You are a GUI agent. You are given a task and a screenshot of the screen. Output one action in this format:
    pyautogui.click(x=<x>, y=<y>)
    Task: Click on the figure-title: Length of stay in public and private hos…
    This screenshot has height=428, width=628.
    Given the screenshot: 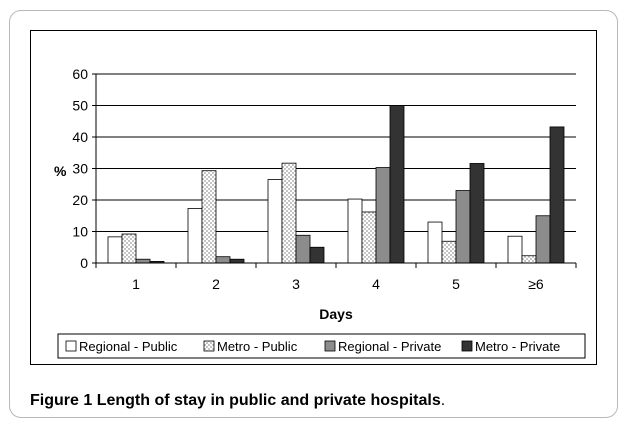 What is the action you would take?
    pyautogui.click(x=268, y=400)
    